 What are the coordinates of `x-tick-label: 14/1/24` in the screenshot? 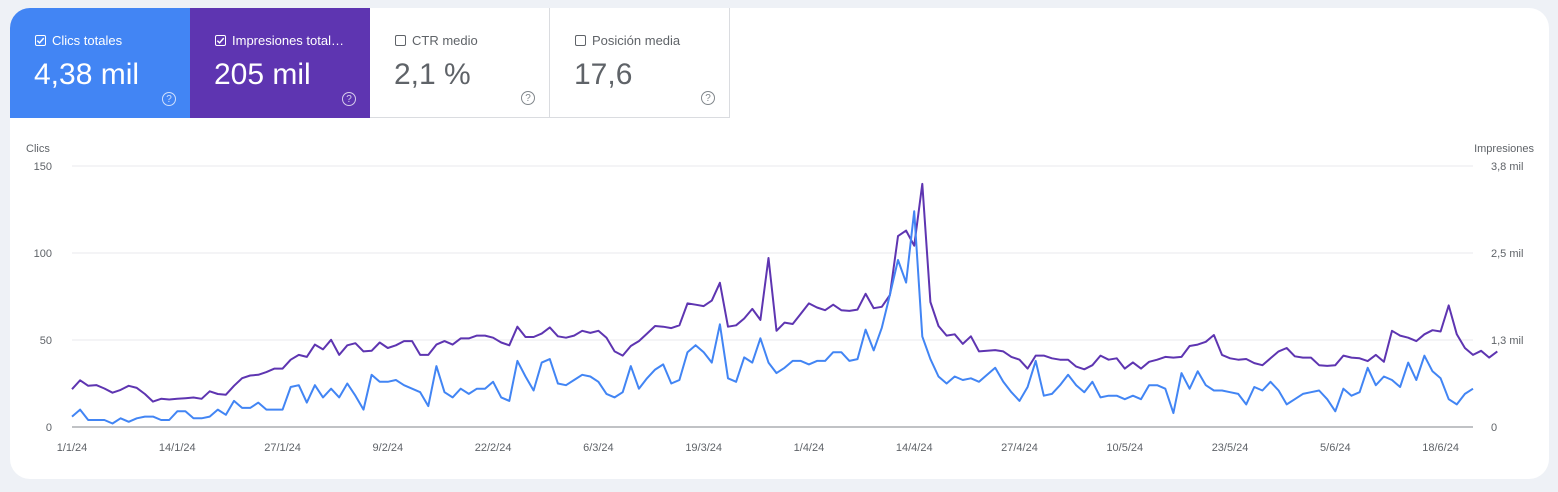 It's located at (177, 448).